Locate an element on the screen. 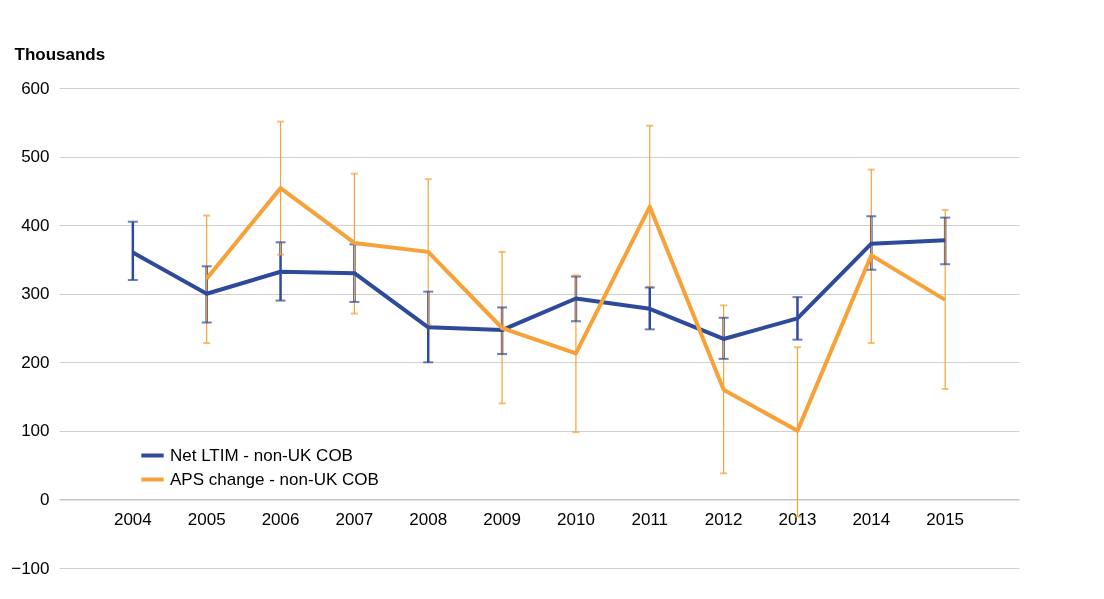  x-tick-label: 2013 is located at coordinates (797, 519).